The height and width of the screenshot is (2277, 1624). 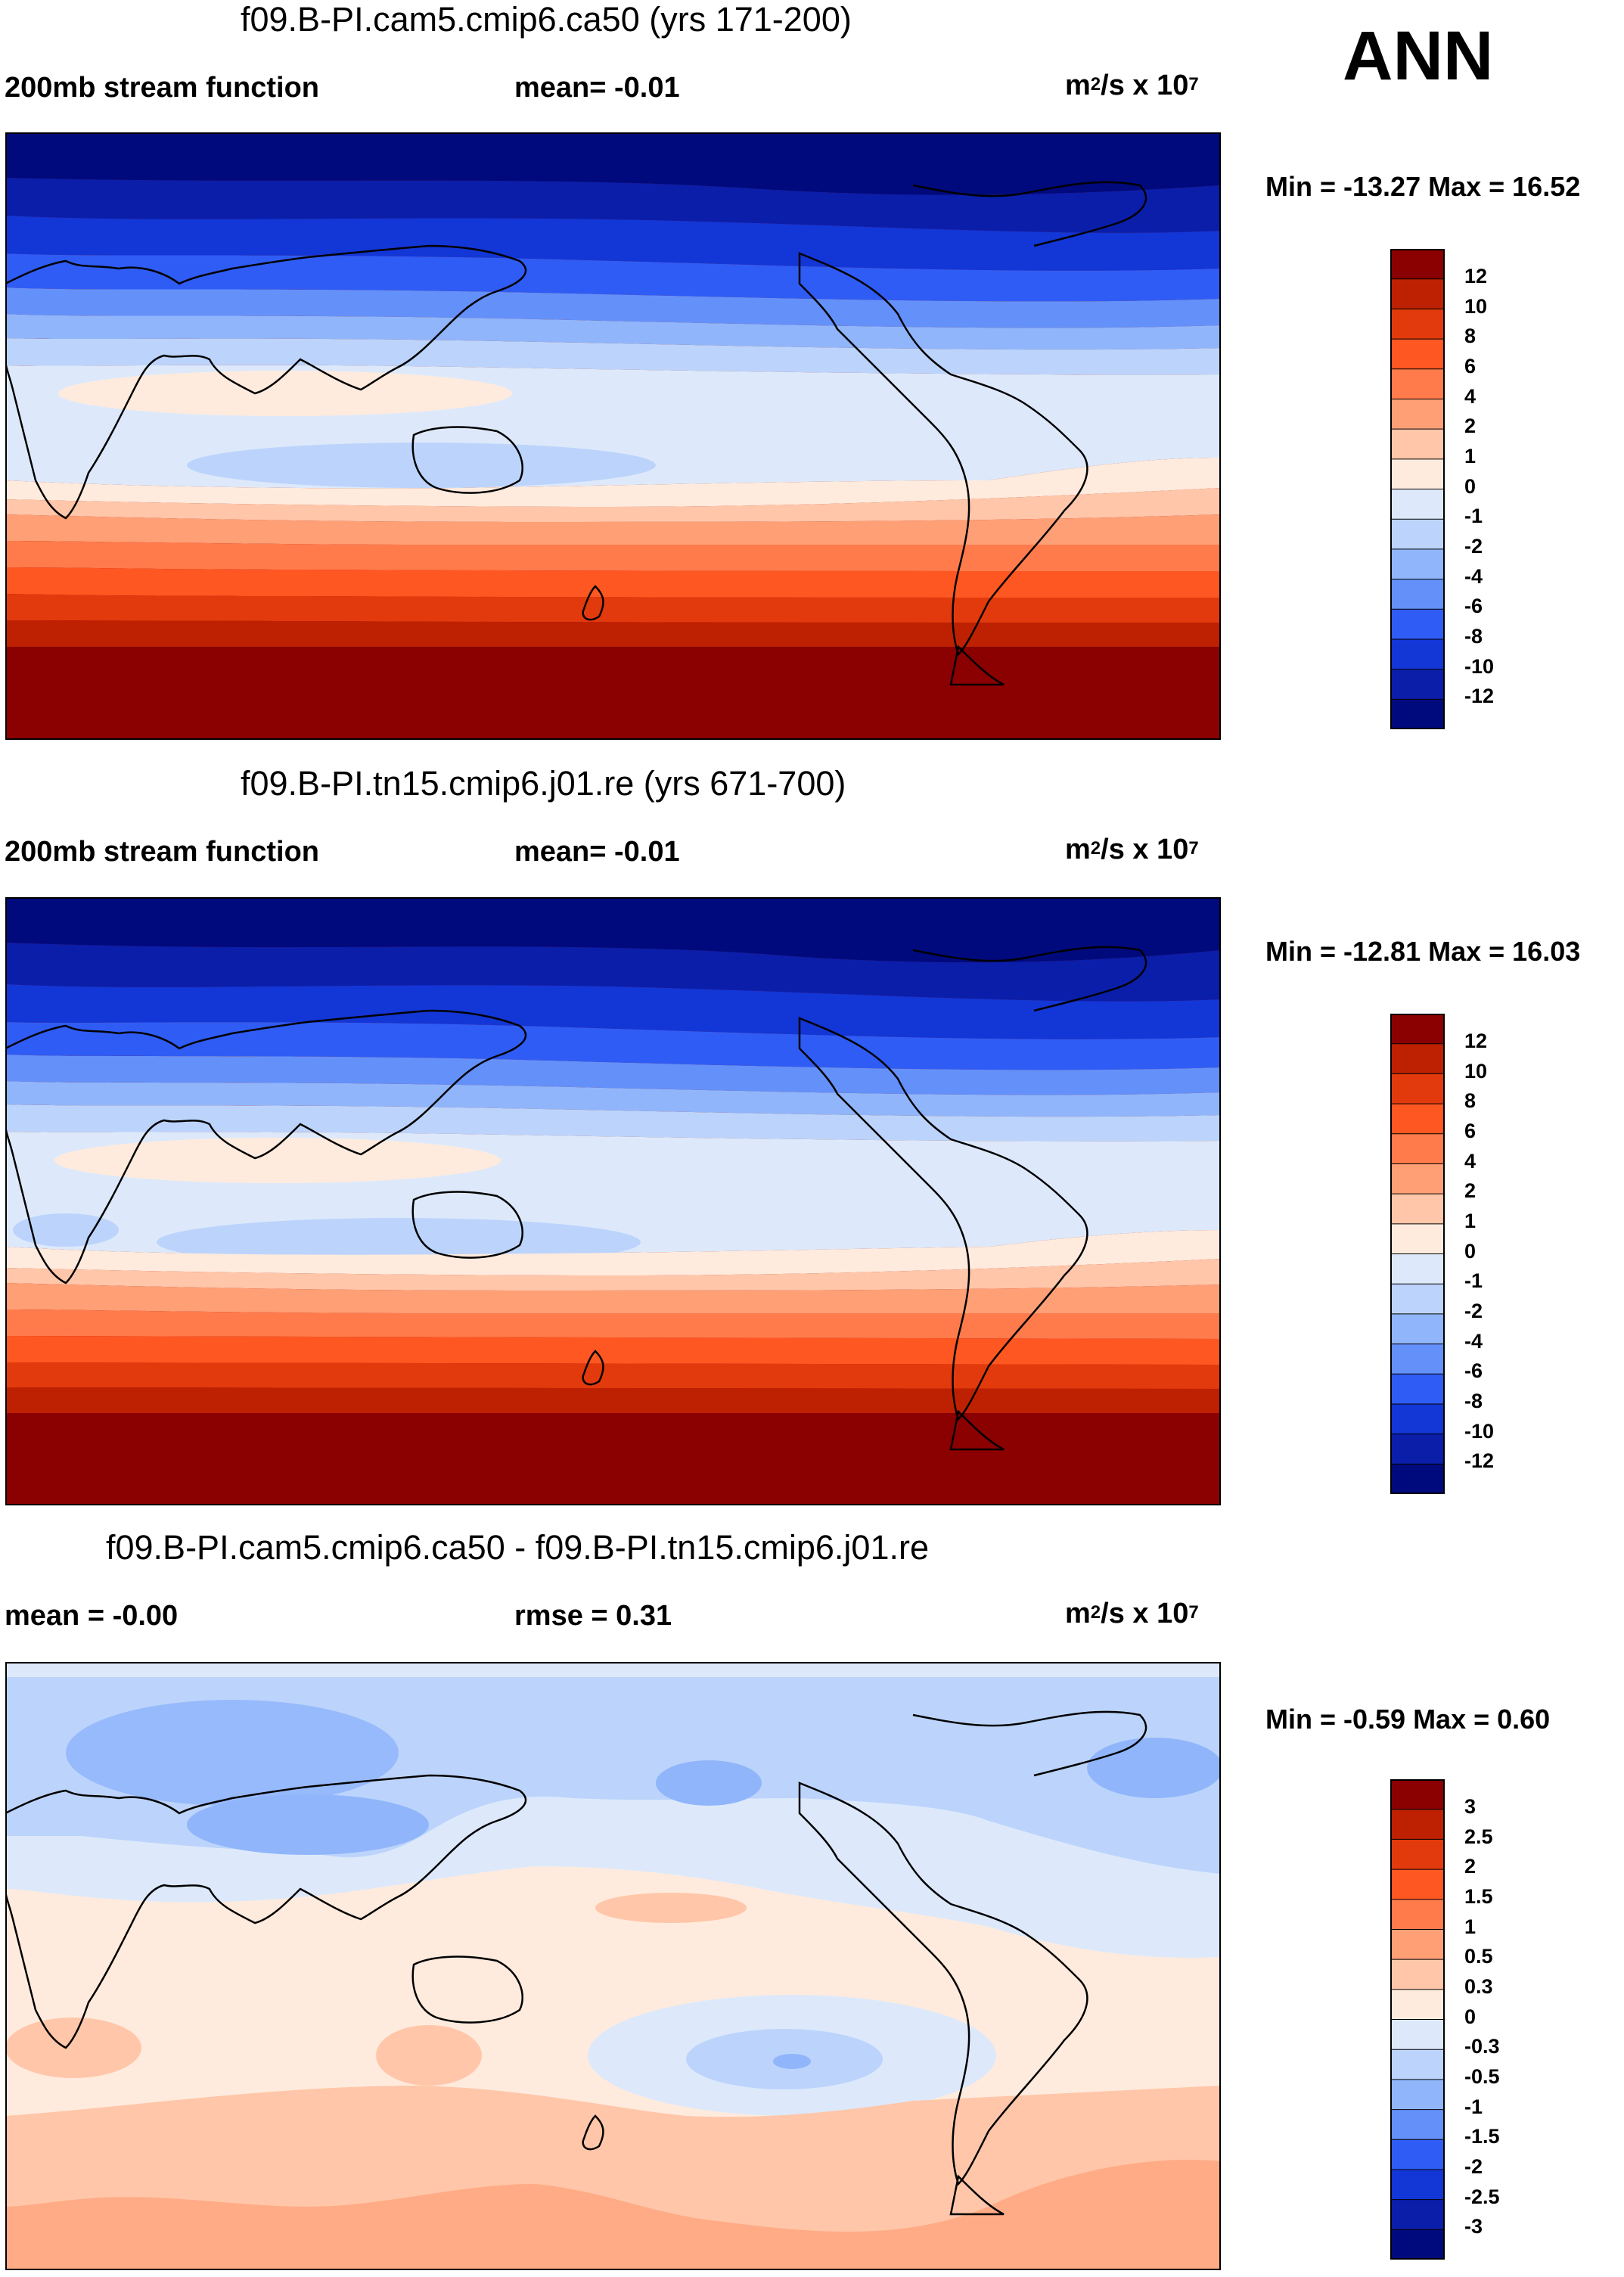 What do you see at coordinates (1476, 1041) in the screenshot?
I see `colorbar-label: 12` at bounding box center [1476, 1041].